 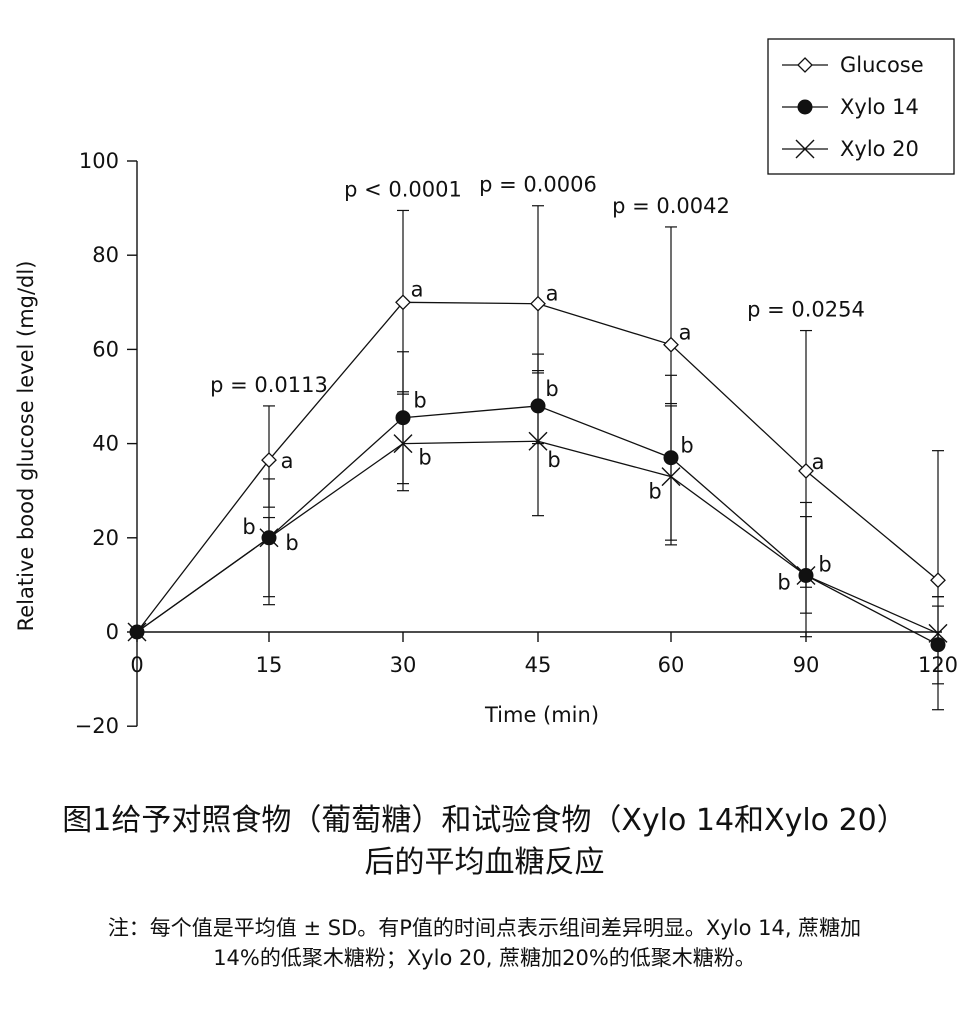 What do you see at coordinates (879, 107) in the screenshot?
I see `legend-label: Xylo 14` at bounding box center [879, 107].